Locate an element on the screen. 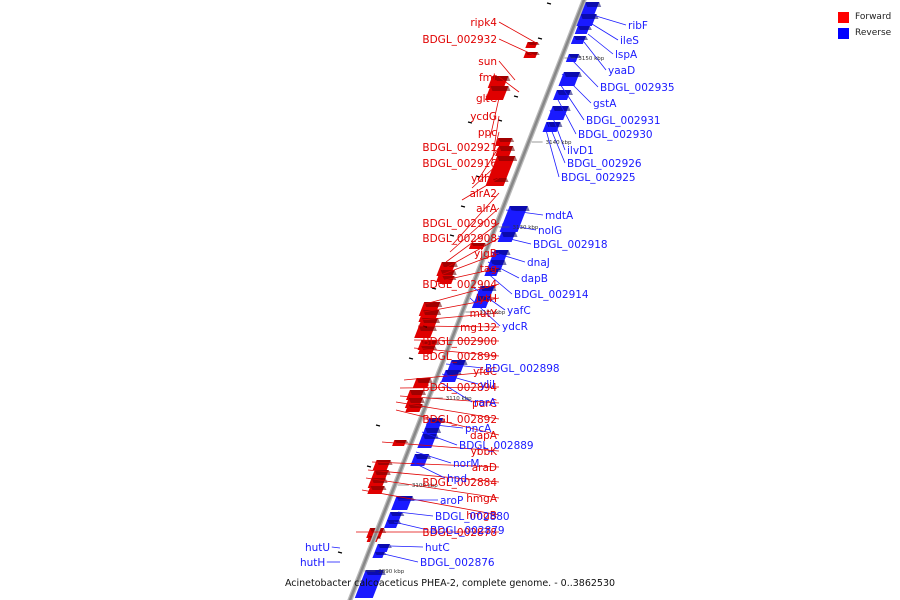 Image resolution: width=900 pixels, height=600 pixels. legend: Forward Reverse is located at coordinates (864, 25).